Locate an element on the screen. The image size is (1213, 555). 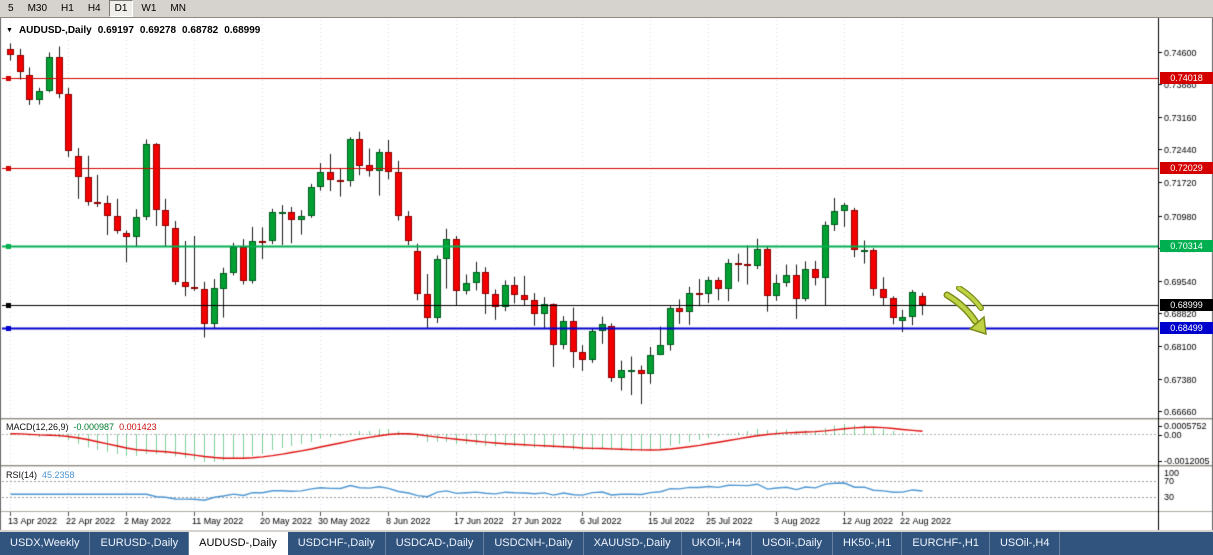
tab-hk50-h1: HK50-,H1 is located at coordinates (868, 543).